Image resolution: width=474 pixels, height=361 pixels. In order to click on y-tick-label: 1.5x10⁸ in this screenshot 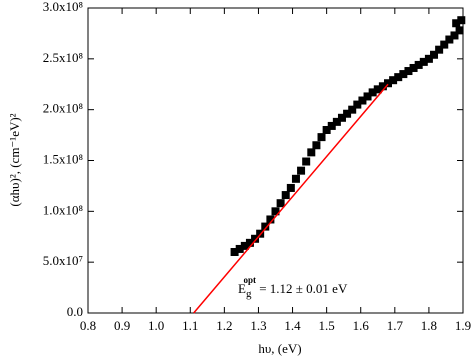, I will do `click(63, 158)`.